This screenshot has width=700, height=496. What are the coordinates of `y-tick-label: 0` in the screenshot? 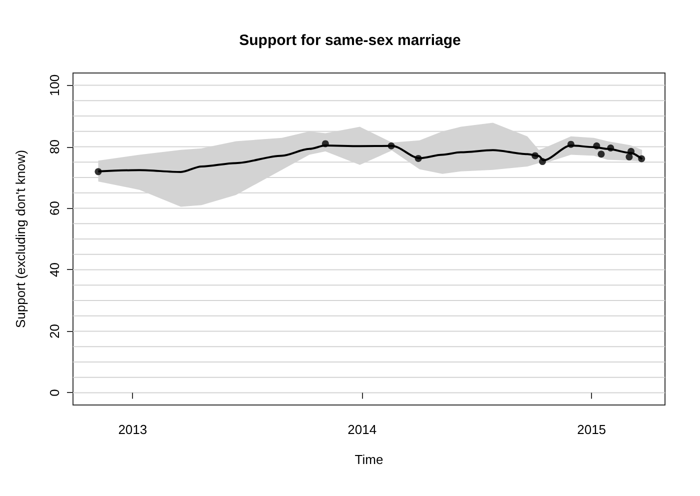 It's located at (54, 392).